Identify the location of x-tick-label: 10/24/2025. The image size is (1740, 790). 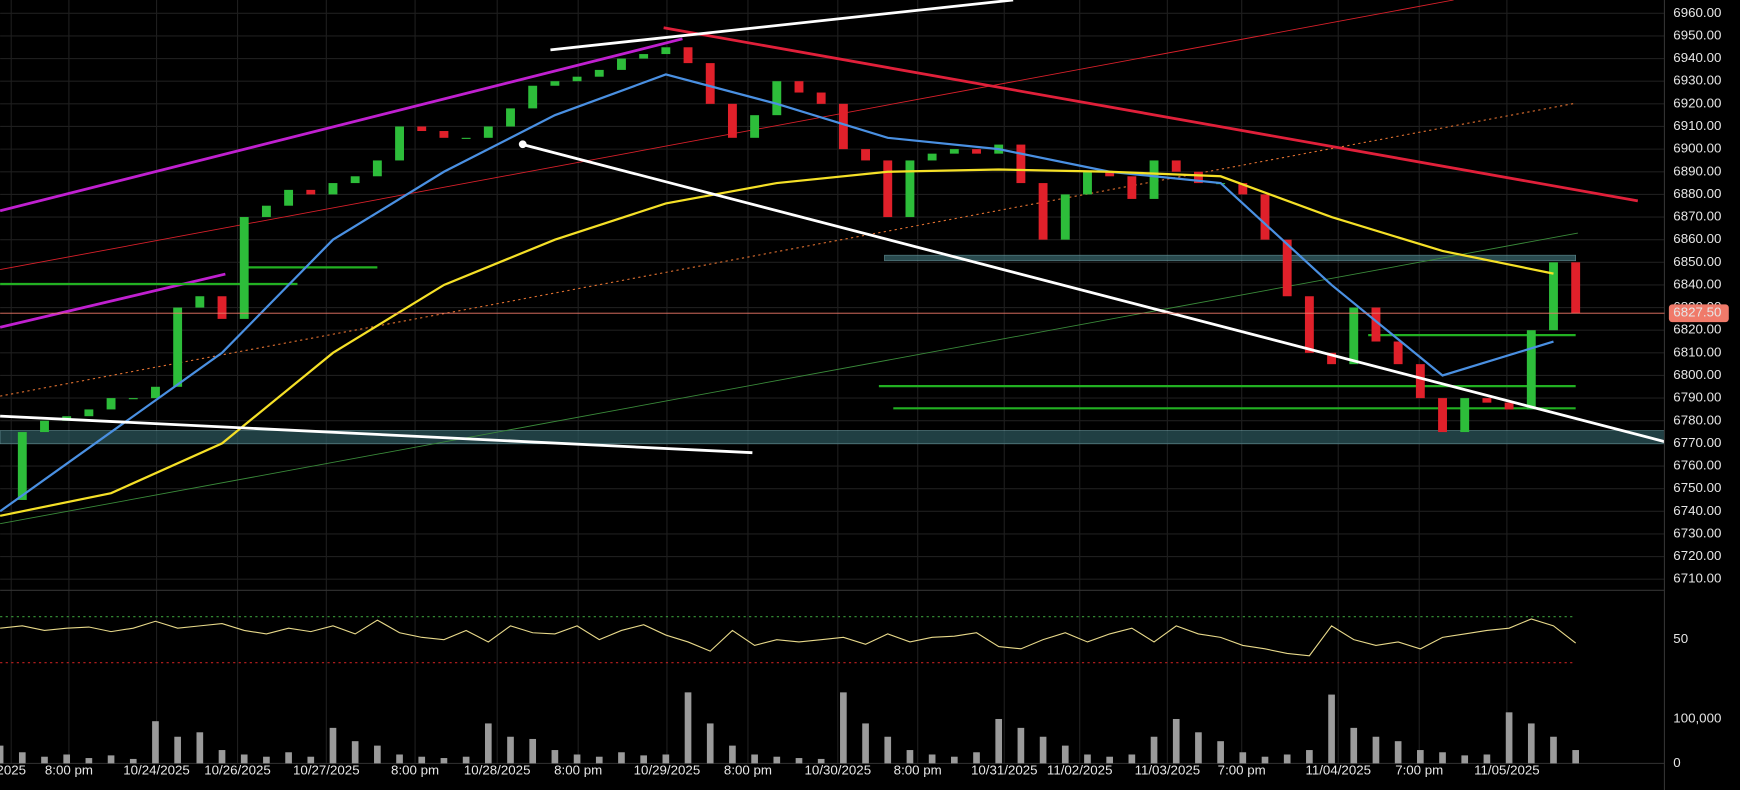
(156, 770).